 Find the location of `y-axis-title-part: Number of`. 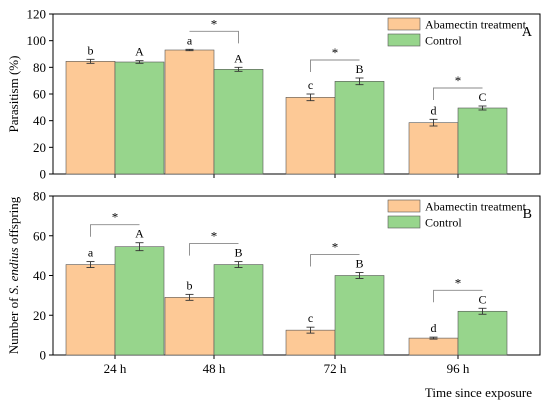

y-axis-title-part: Number of is located at coordinates (13, 324).